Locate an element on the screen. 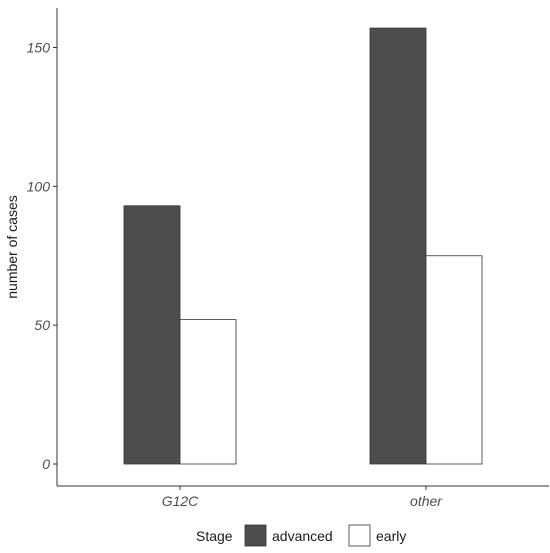 The image size is (550, 553). y-tick-label: 100 is located at coordinates (39, 186).